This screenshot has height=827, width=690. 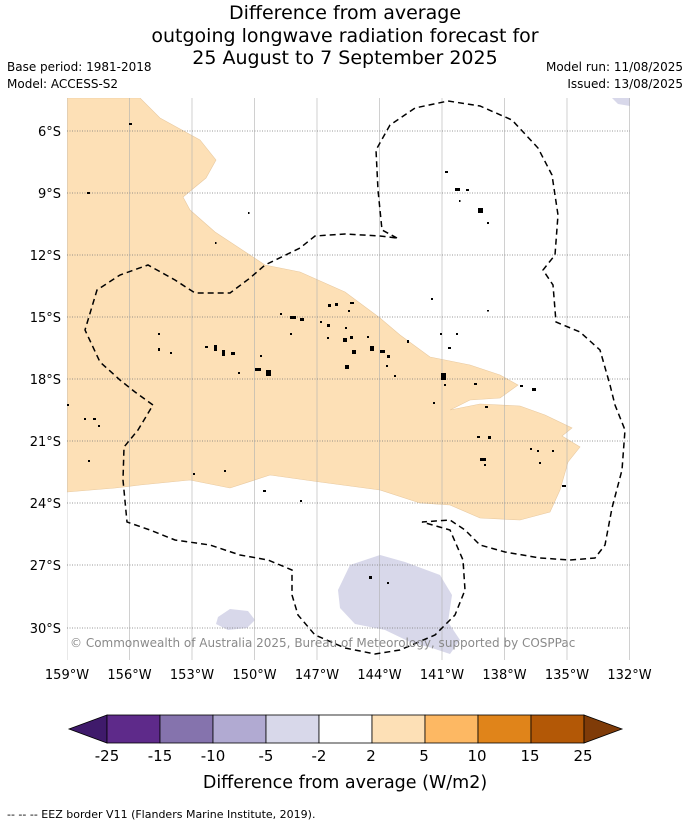 I want to click on colorbar-extend-min, so click(x=87, y=729).